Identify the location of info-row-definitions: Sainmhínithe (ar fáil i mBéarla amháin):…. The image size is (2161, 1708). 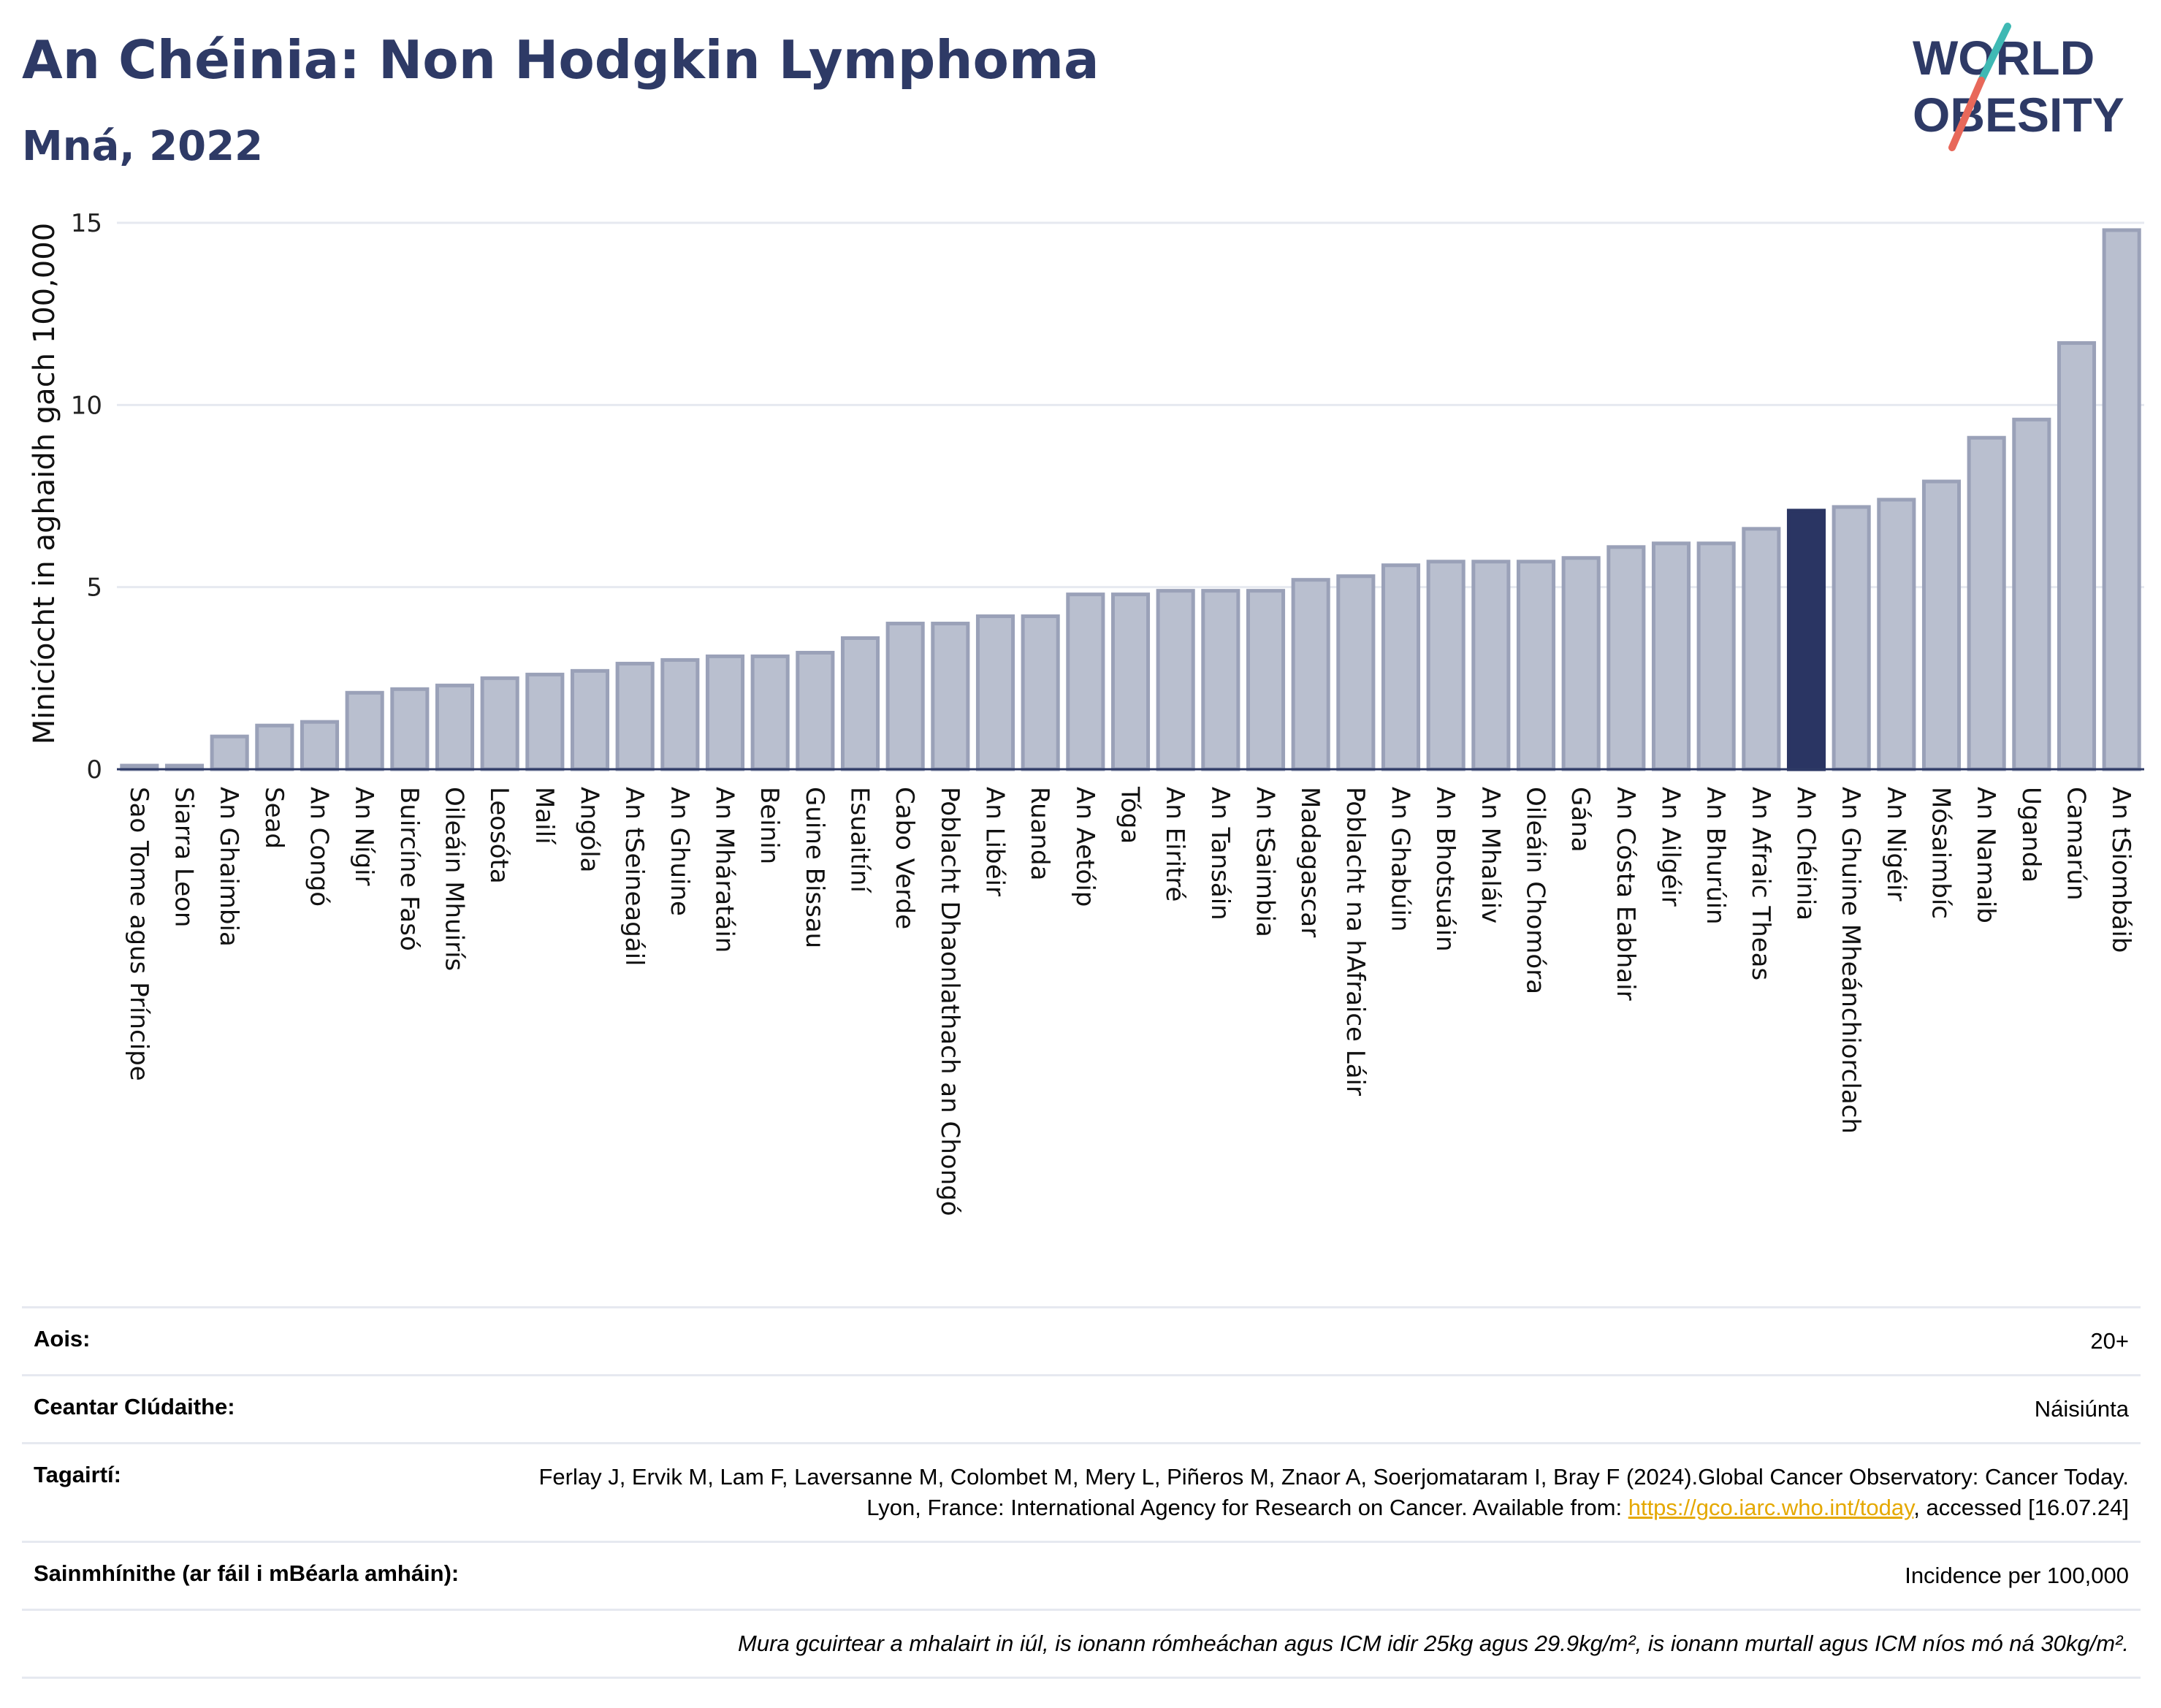
(1081, 1575).